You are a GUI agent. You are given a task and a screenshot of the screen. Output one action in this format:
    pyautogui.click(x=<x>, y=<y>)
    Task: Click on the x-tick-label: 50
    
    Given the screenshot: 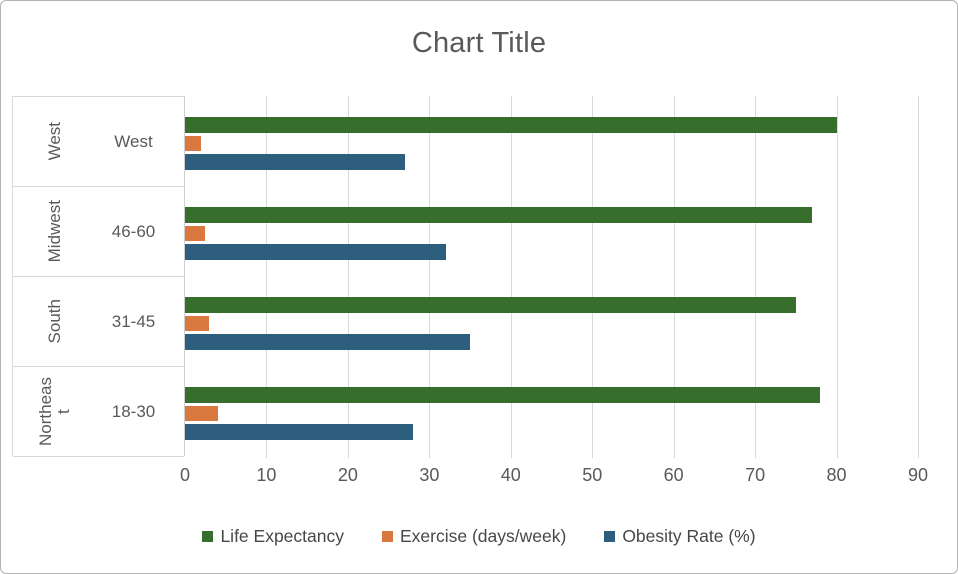 What is the action you would take?
    pyautogui.click(x=592, y=475)
    